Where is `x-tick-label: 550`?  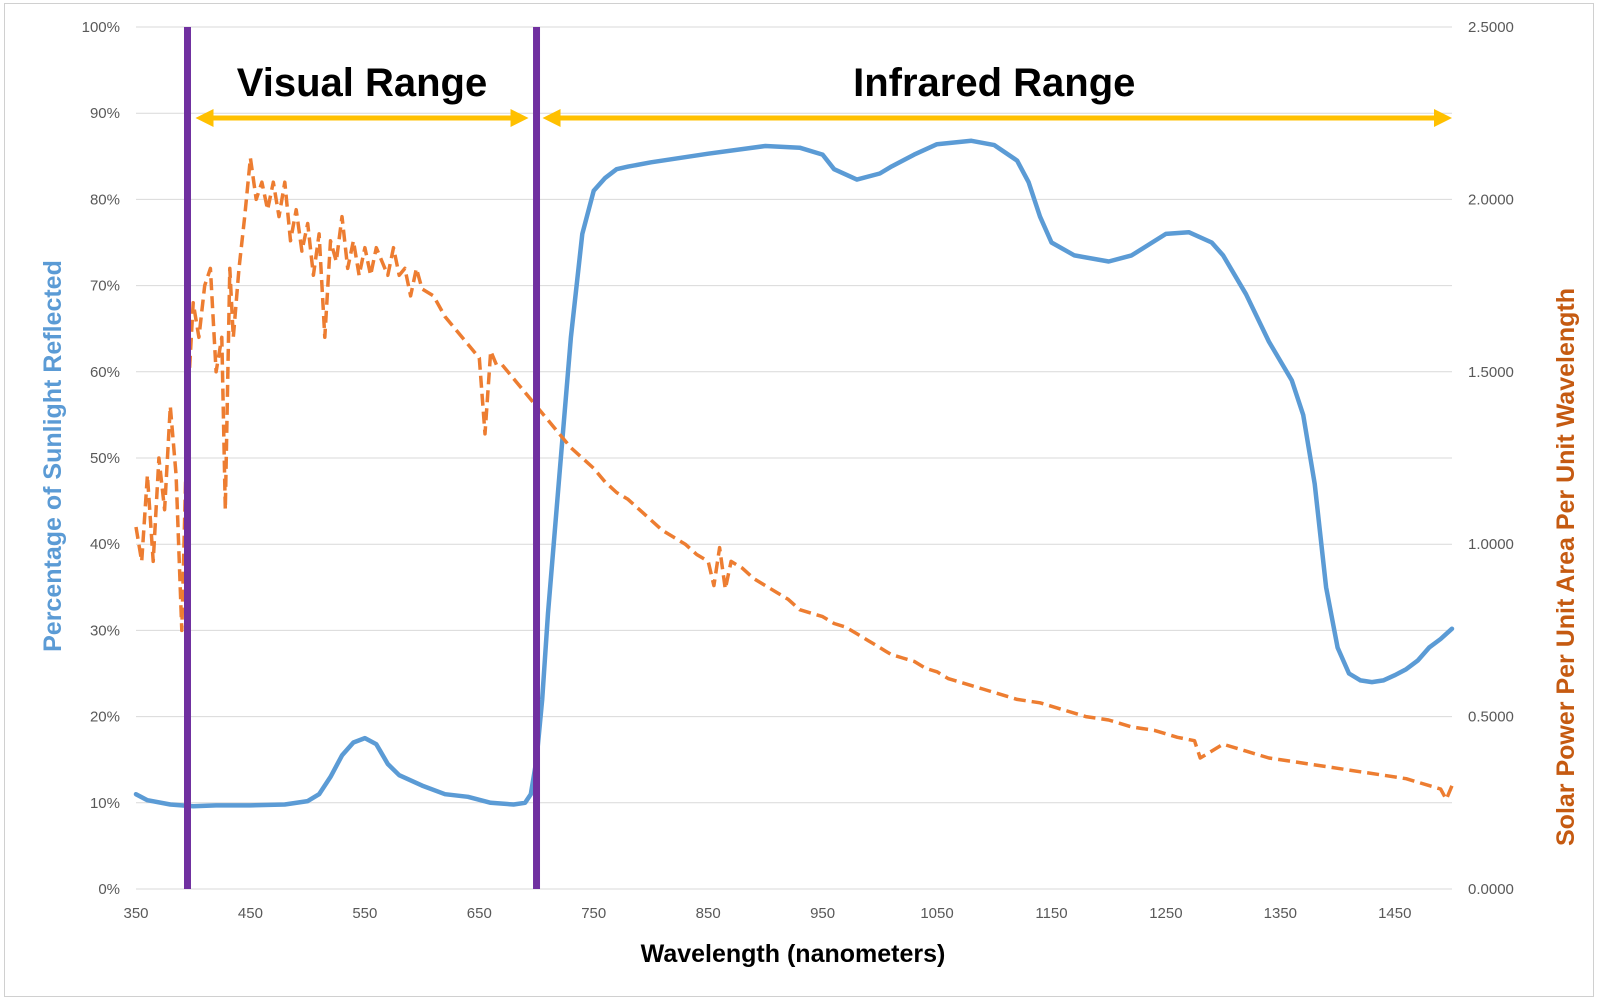
x-tick-label: 550 is located at coordinates (364, 913).